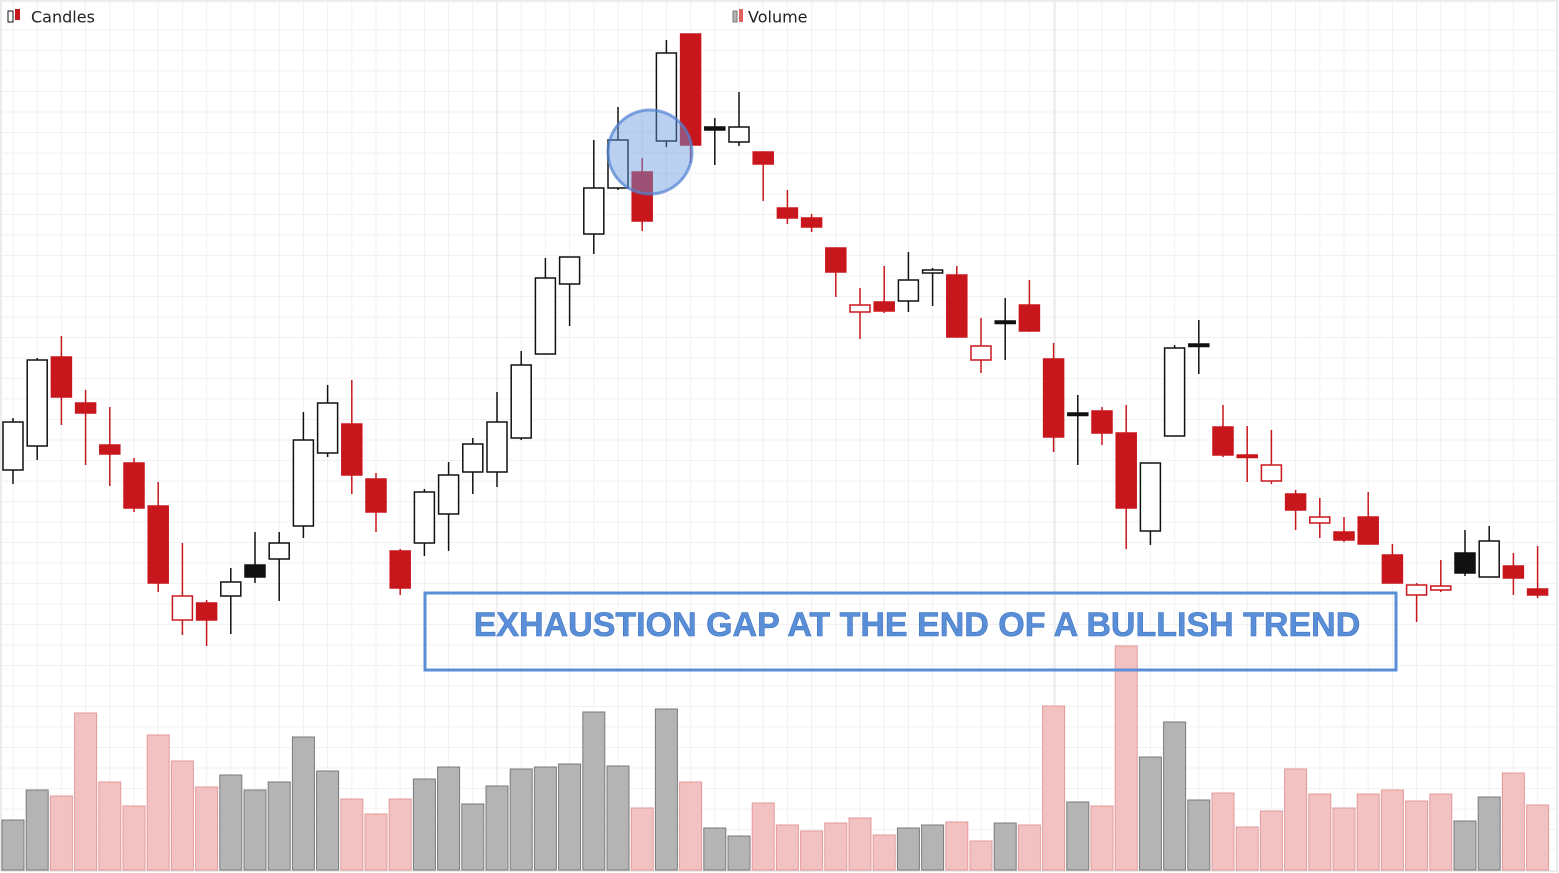 This screenshot has width=1559, height=873. Describe the element at coordinates (650, 152) in the screenshot. I see `highlight-circle` at that location.